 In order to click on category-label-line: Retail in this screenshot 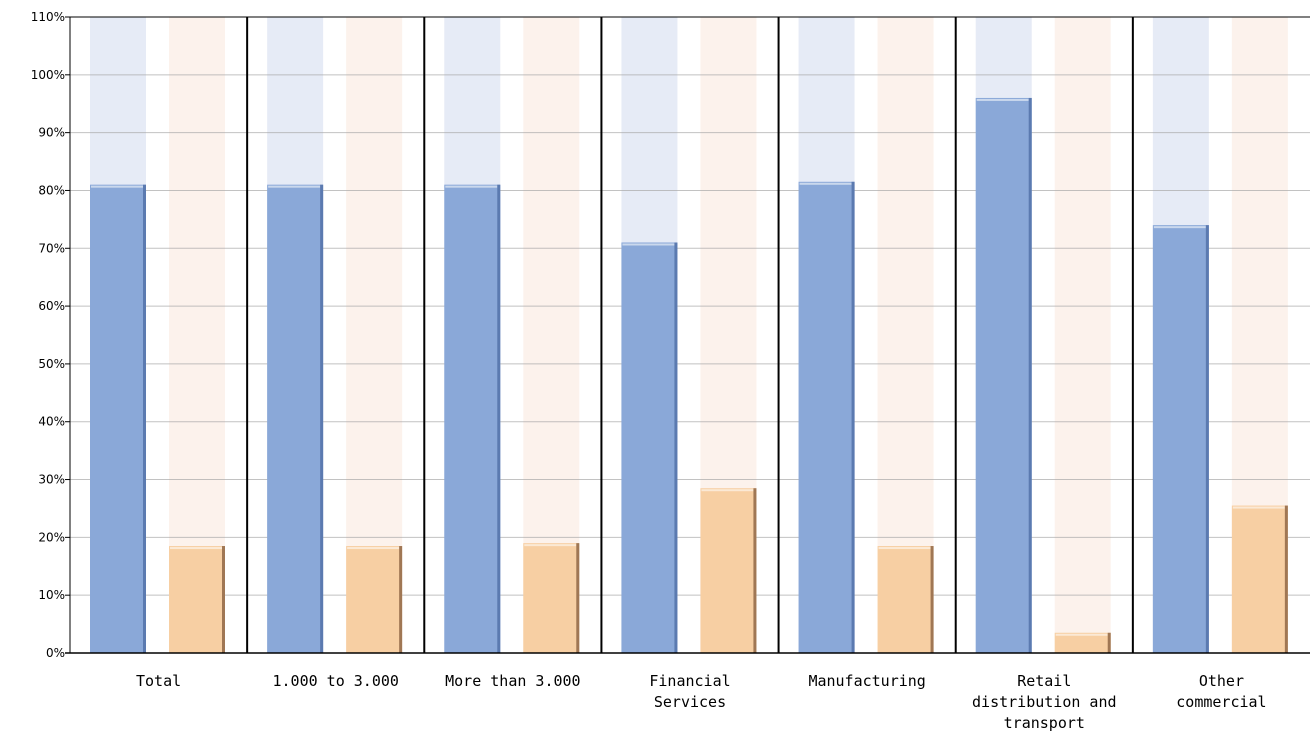, I will do `click(1044, 681)`.